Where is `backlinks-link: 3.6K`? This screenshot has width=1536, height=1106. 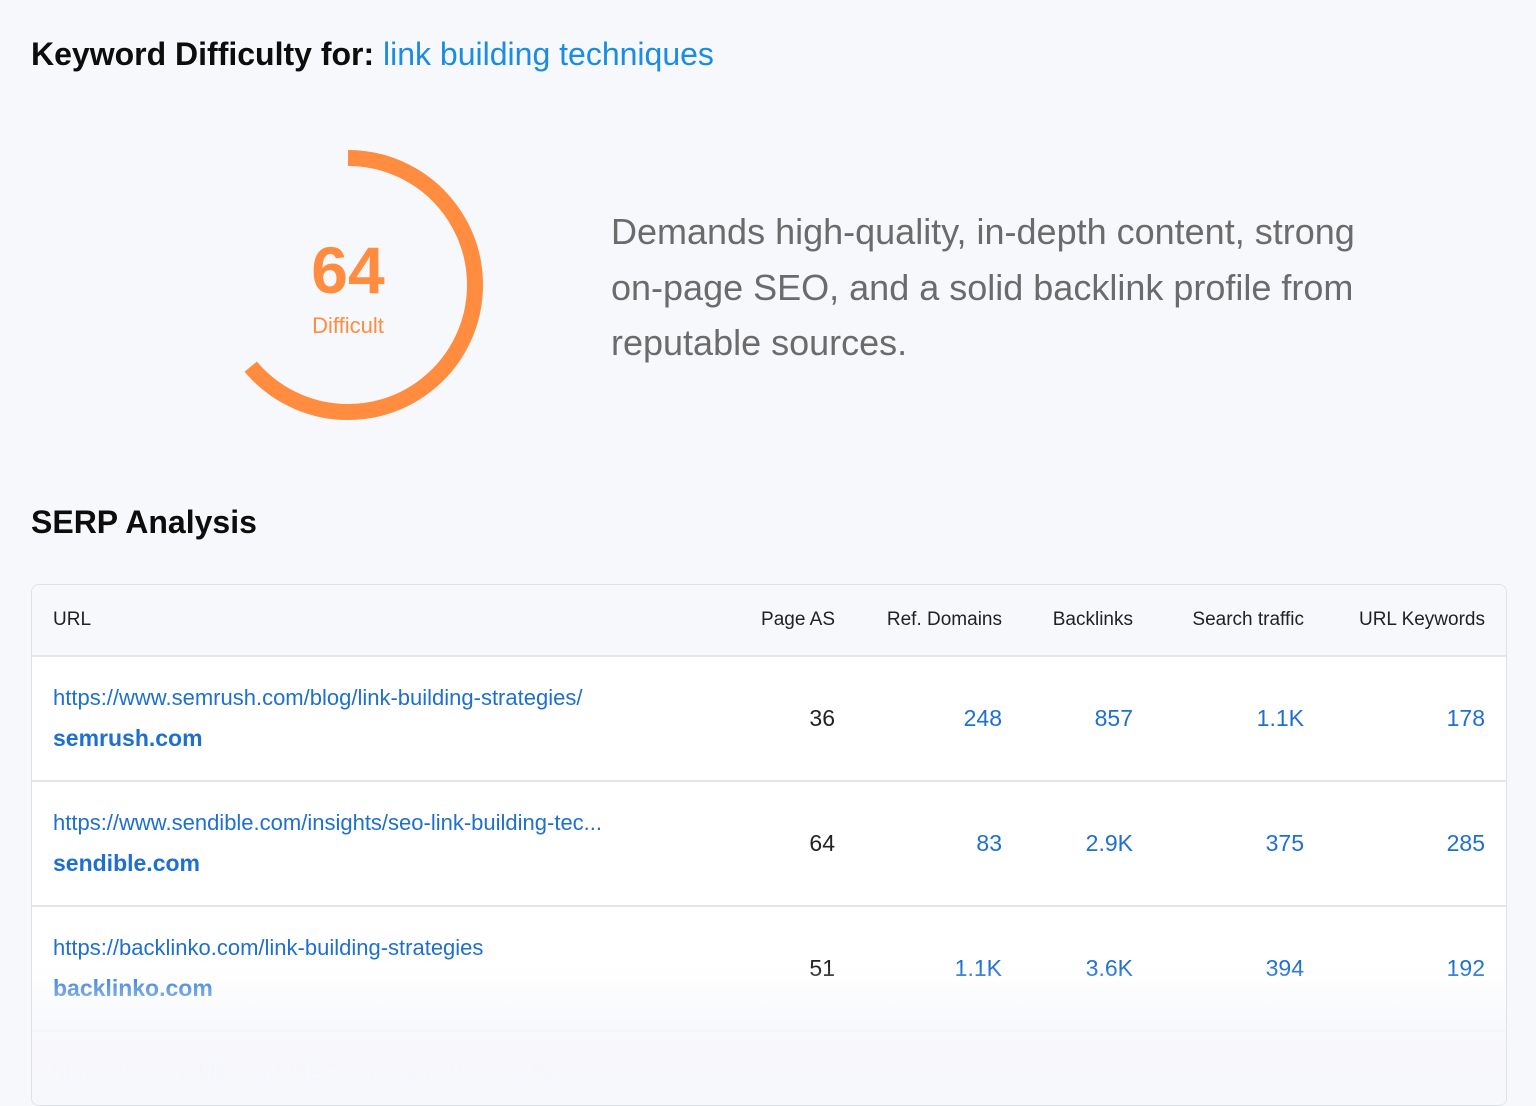
backlinks-link: 3.6K is located at coordinates (1109, 968).